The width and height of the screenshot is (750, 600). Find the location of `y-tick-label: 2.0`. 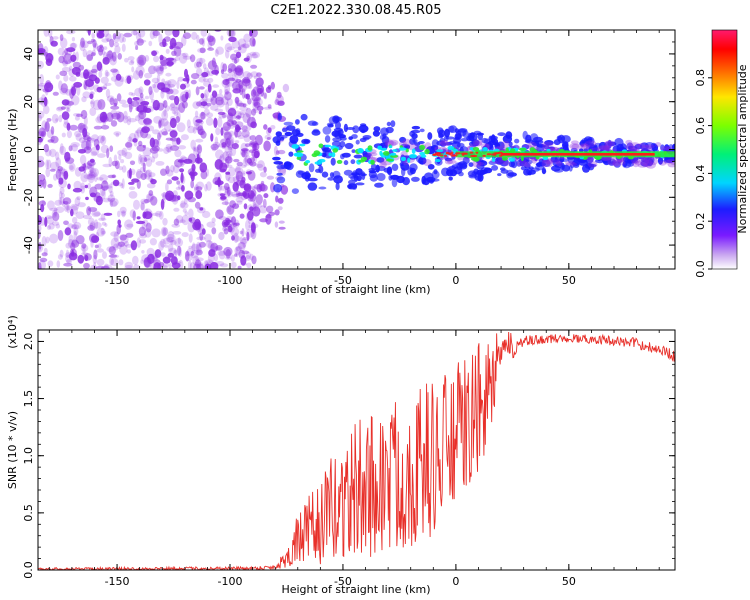

y-tick-label: 2.0 is located at coordinates (28, 342).